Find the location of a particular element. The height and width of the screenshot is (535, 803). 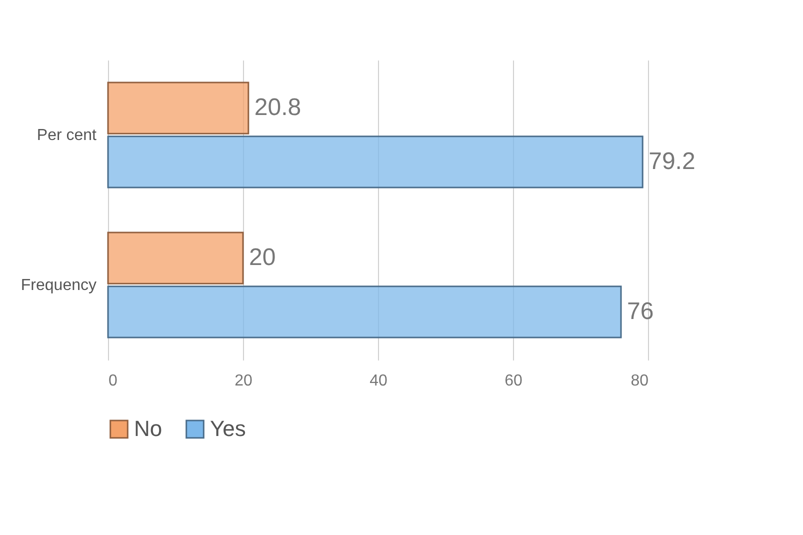

x-tick-label: 20 is located at coordinates (243, 381).